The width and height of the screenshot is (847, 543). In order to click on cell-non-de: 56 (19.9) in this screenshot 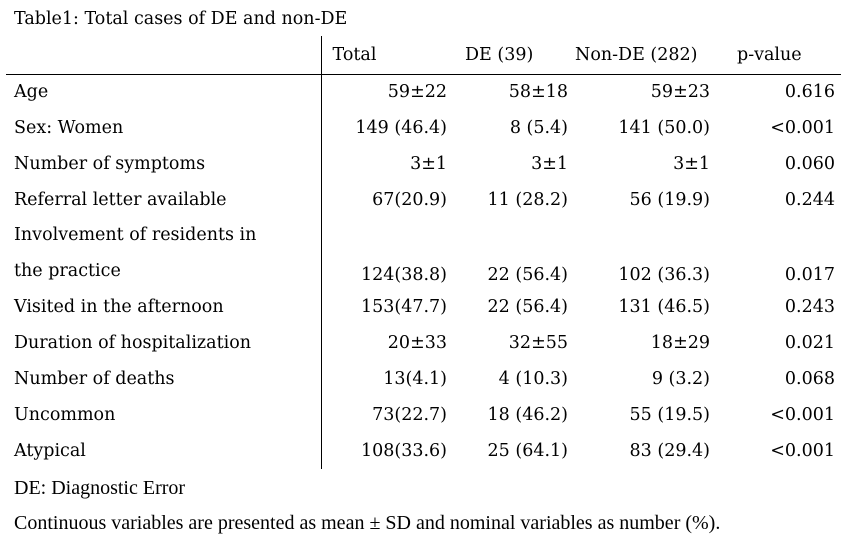, I will do `click(669, 200)`.